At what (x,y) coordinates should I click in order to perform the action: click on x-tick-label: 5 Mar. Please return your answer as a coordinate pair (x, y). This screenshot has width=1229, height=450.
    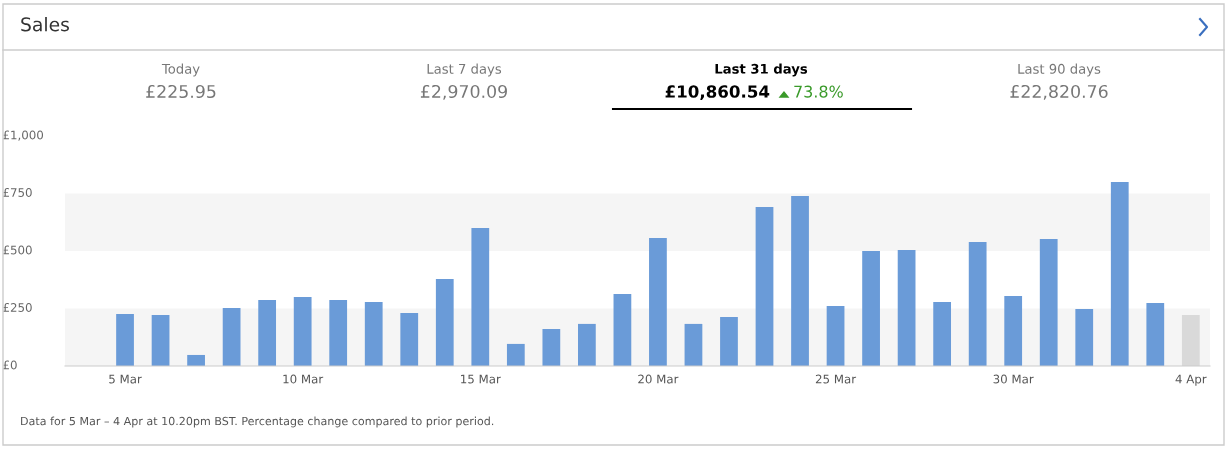
    Looking at the image, I should click on (125, 379).